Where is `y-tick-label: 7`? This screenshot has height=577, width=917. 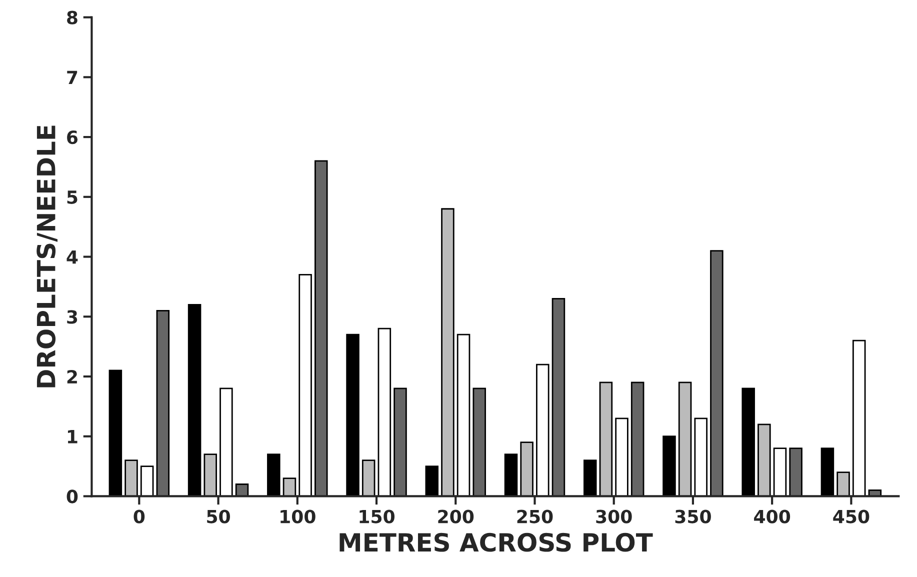 y-tick-label: 7 is located at coordinates (72, 77).